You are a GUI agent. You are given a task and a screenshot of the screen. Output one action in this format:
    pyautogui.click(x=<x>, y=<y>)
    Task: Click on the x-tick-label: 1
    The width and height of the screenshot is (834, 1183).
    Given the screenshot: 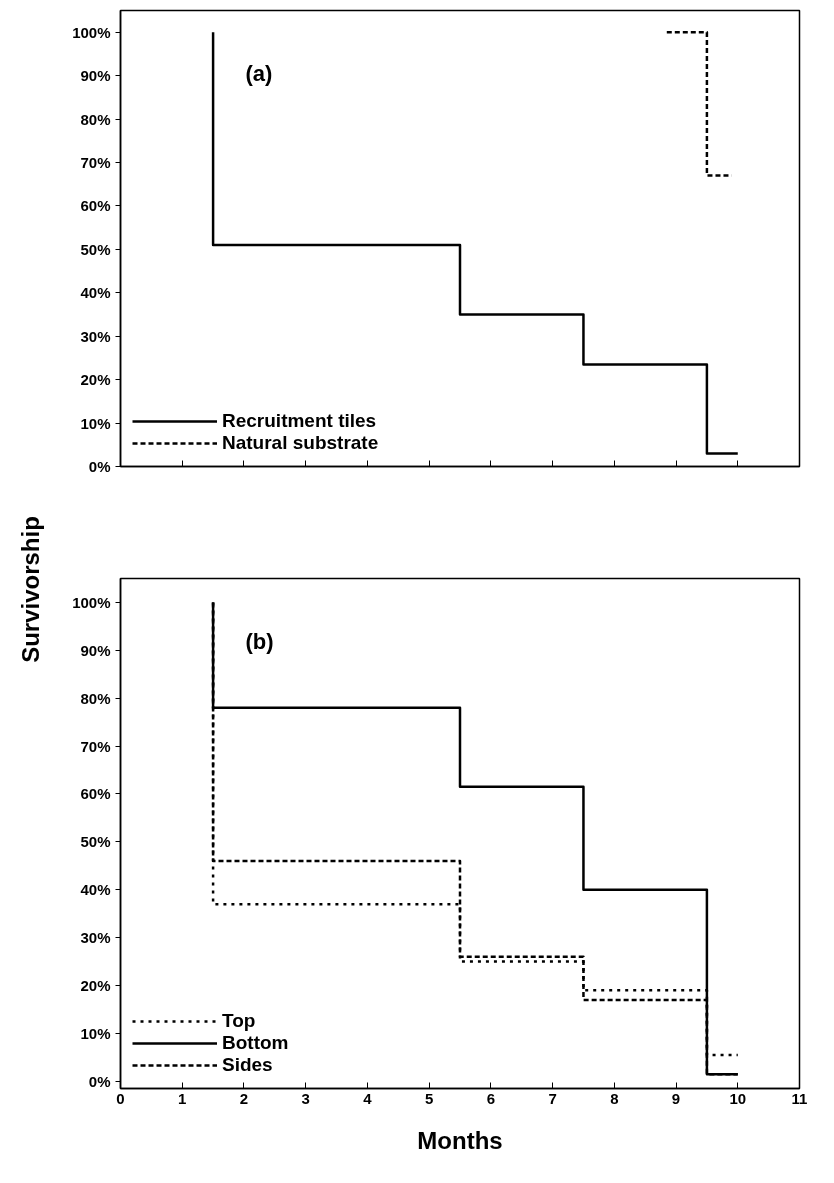 What is the action you would take?
    pyautogui.click(x=182, y=1098)
    